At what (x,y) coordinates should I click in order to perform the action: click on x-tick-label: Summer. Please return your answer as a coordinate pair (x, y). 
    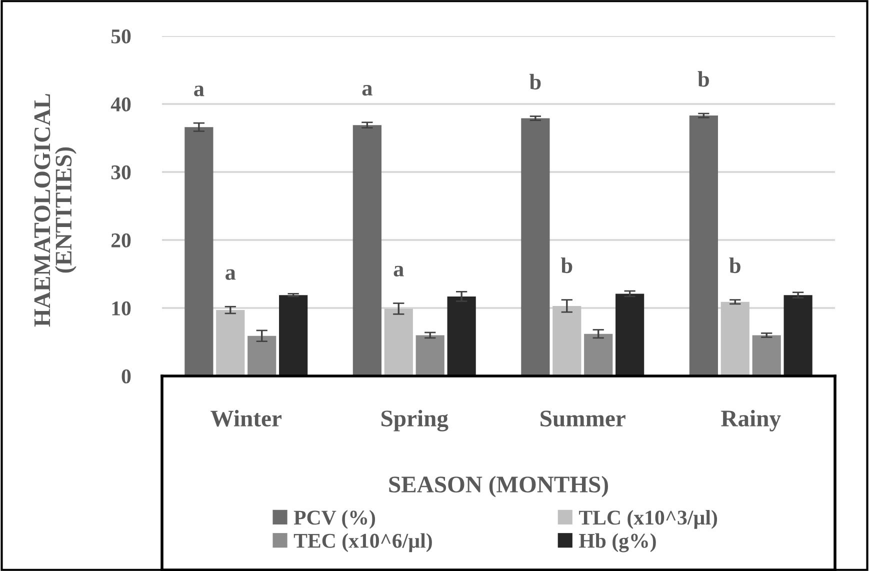
    Looking at the image, I should click on (583, 418).